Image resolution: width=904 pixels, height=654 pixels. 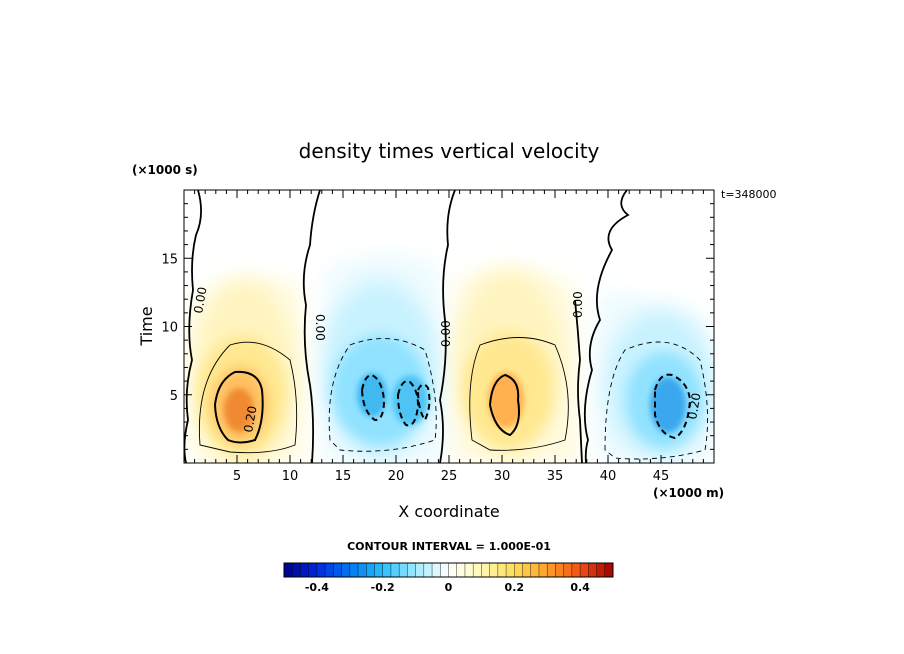 What do you see at coordinates (578, 304) in the screenshot?
I see `contour-label-zero-4: 0.00` at bounding box center [578, 304].